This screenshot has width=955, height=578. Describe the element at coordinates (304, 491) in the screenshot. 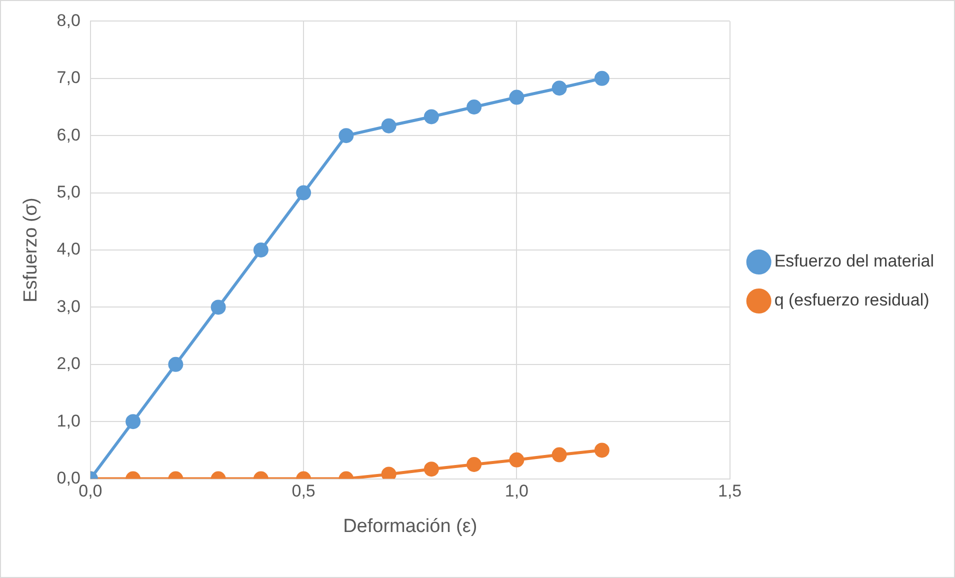

I see `x-tick-label: 0,5` at that location.